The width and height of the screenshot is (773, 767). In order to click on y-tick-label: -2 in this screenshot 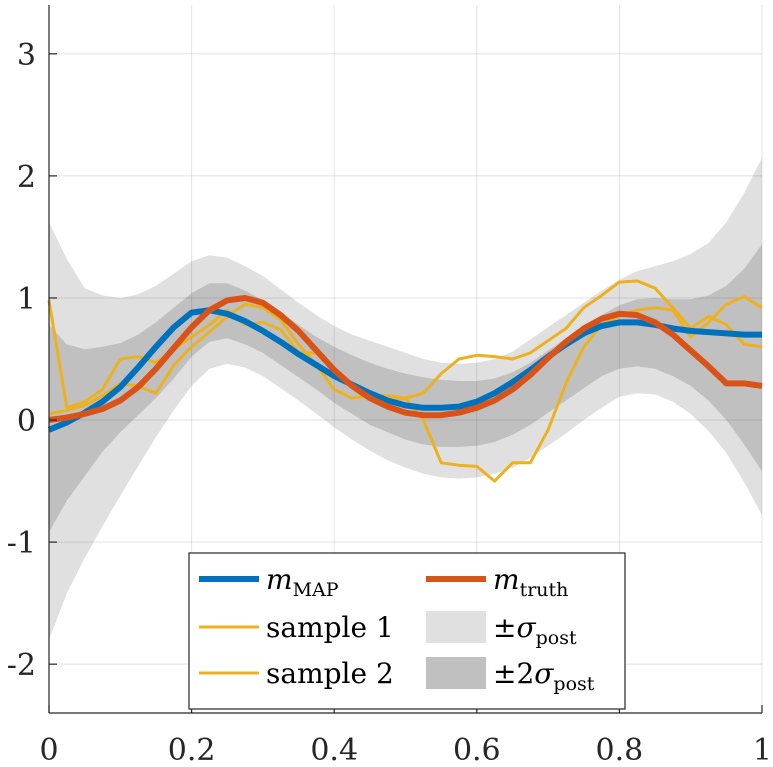, I will do `click(21, 665)`.